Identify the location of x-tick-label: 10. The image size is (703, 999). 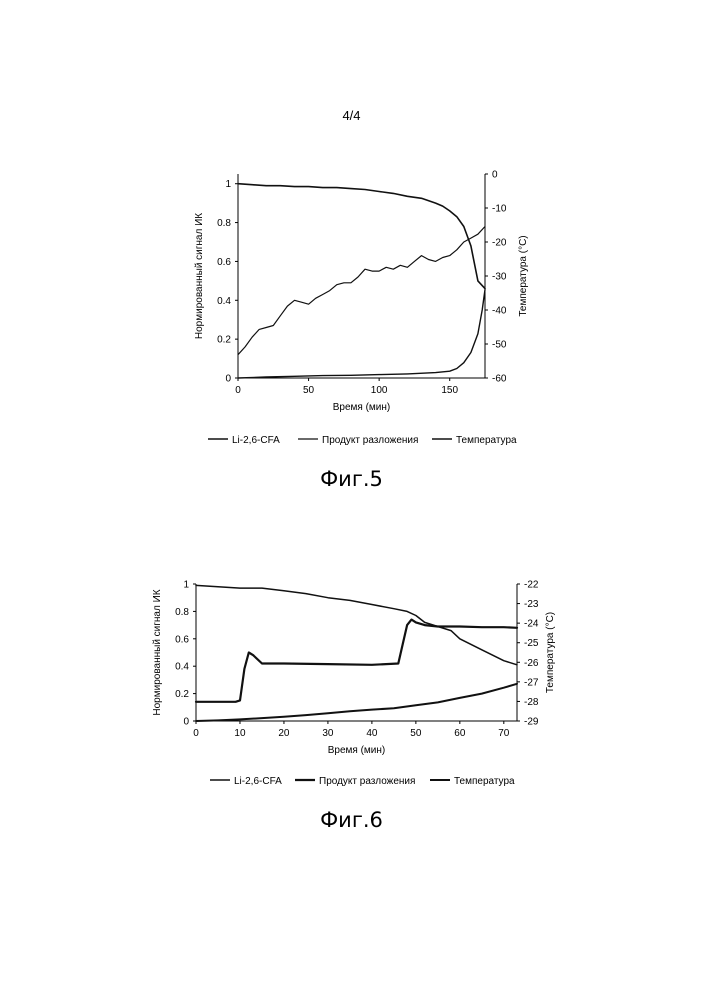
(240, 733).